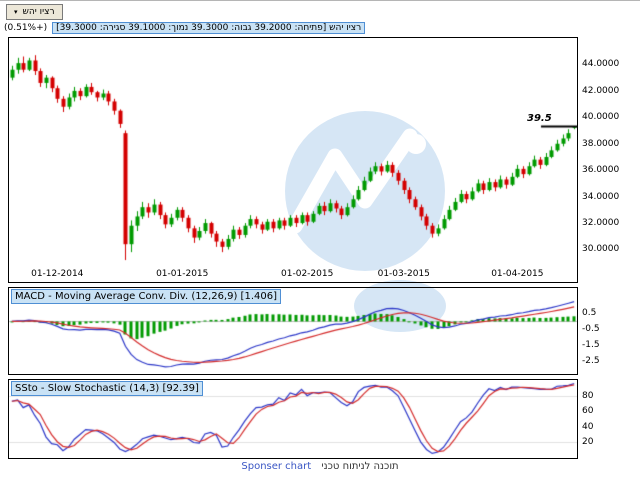 This screenshot has height=480, width=640. Describe the element at coordinates (16, 11) in the screenshot. I see `chevron-down-icon: ▾` at that location.